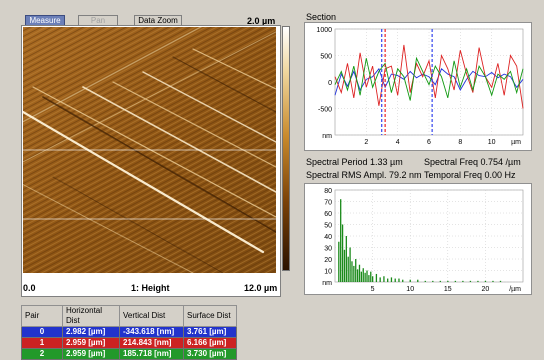 This screenshot has height=360, width=544. I want to click on cell-surface: 6.166 [µm], so click(210, 343).